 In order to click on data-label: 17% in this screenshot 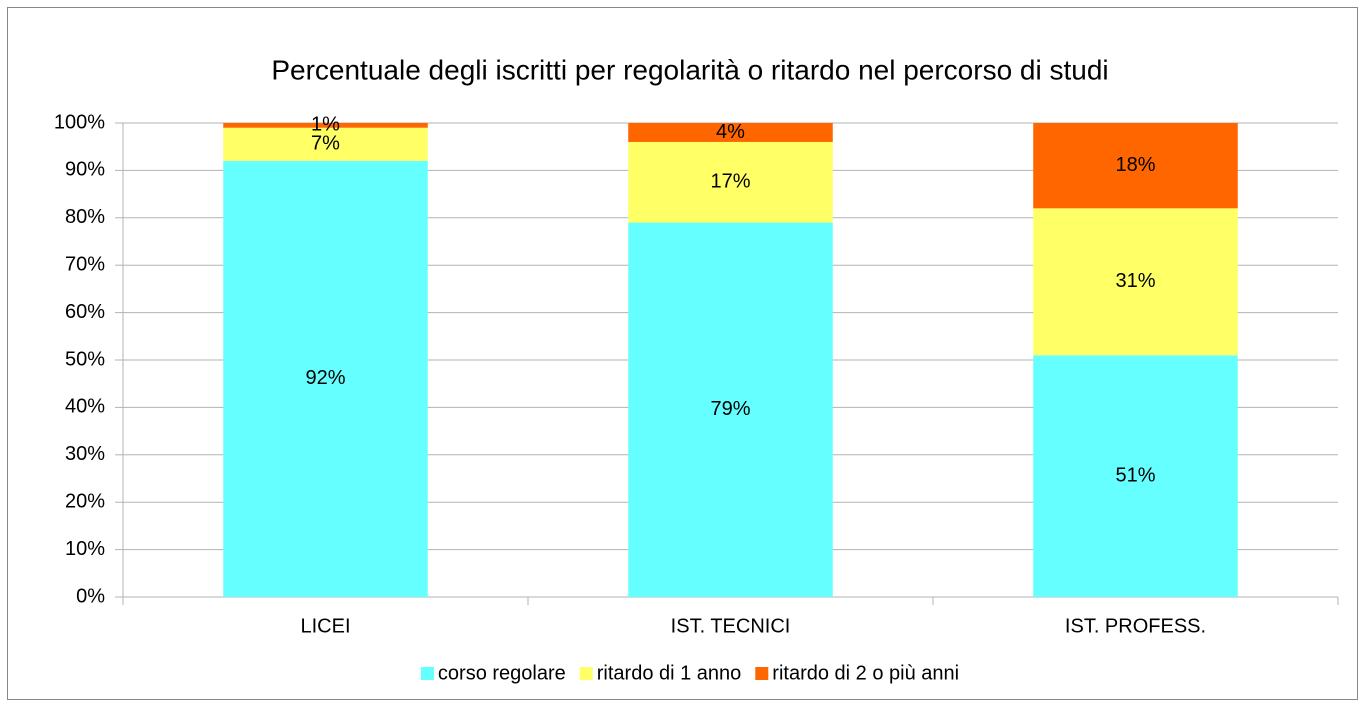, I will do `click(730, 182)`.